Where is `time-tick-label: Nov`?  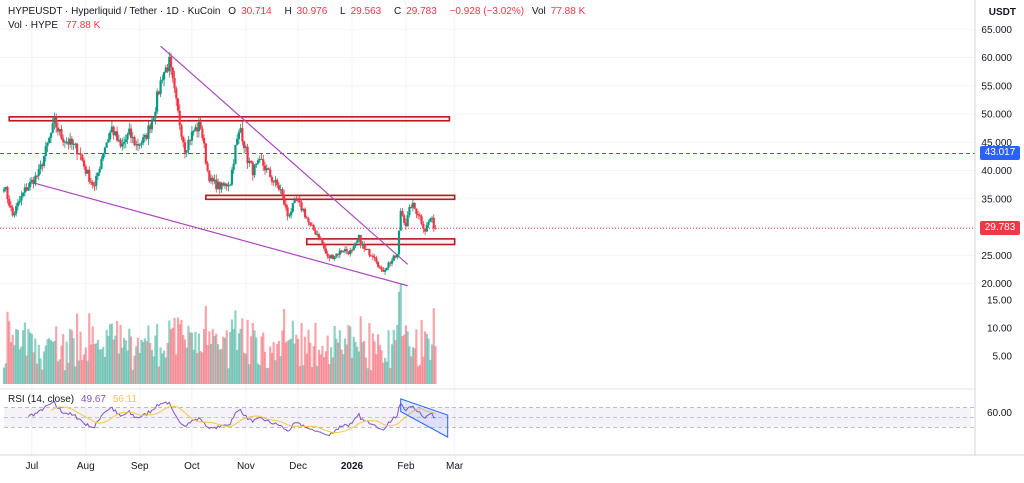 time-tick-label: Nov is located at coordinates (246, 466).